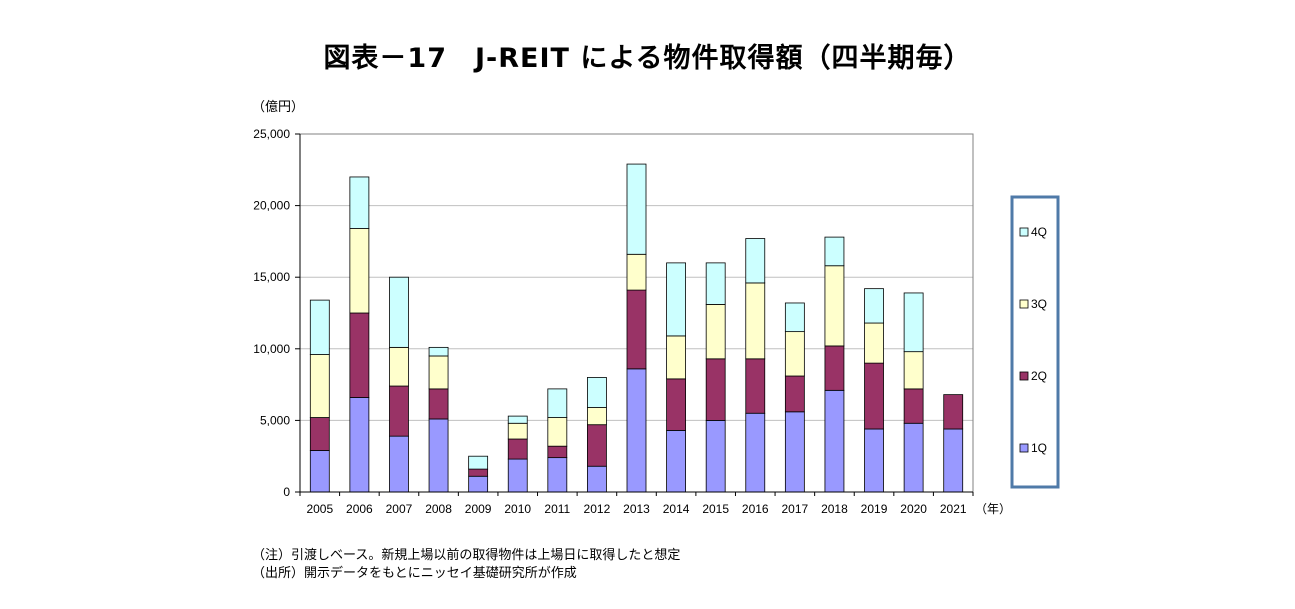 The image size is (1295, 609). I want to click on legend-label-2Q: 2Q, so click(1039, 376).